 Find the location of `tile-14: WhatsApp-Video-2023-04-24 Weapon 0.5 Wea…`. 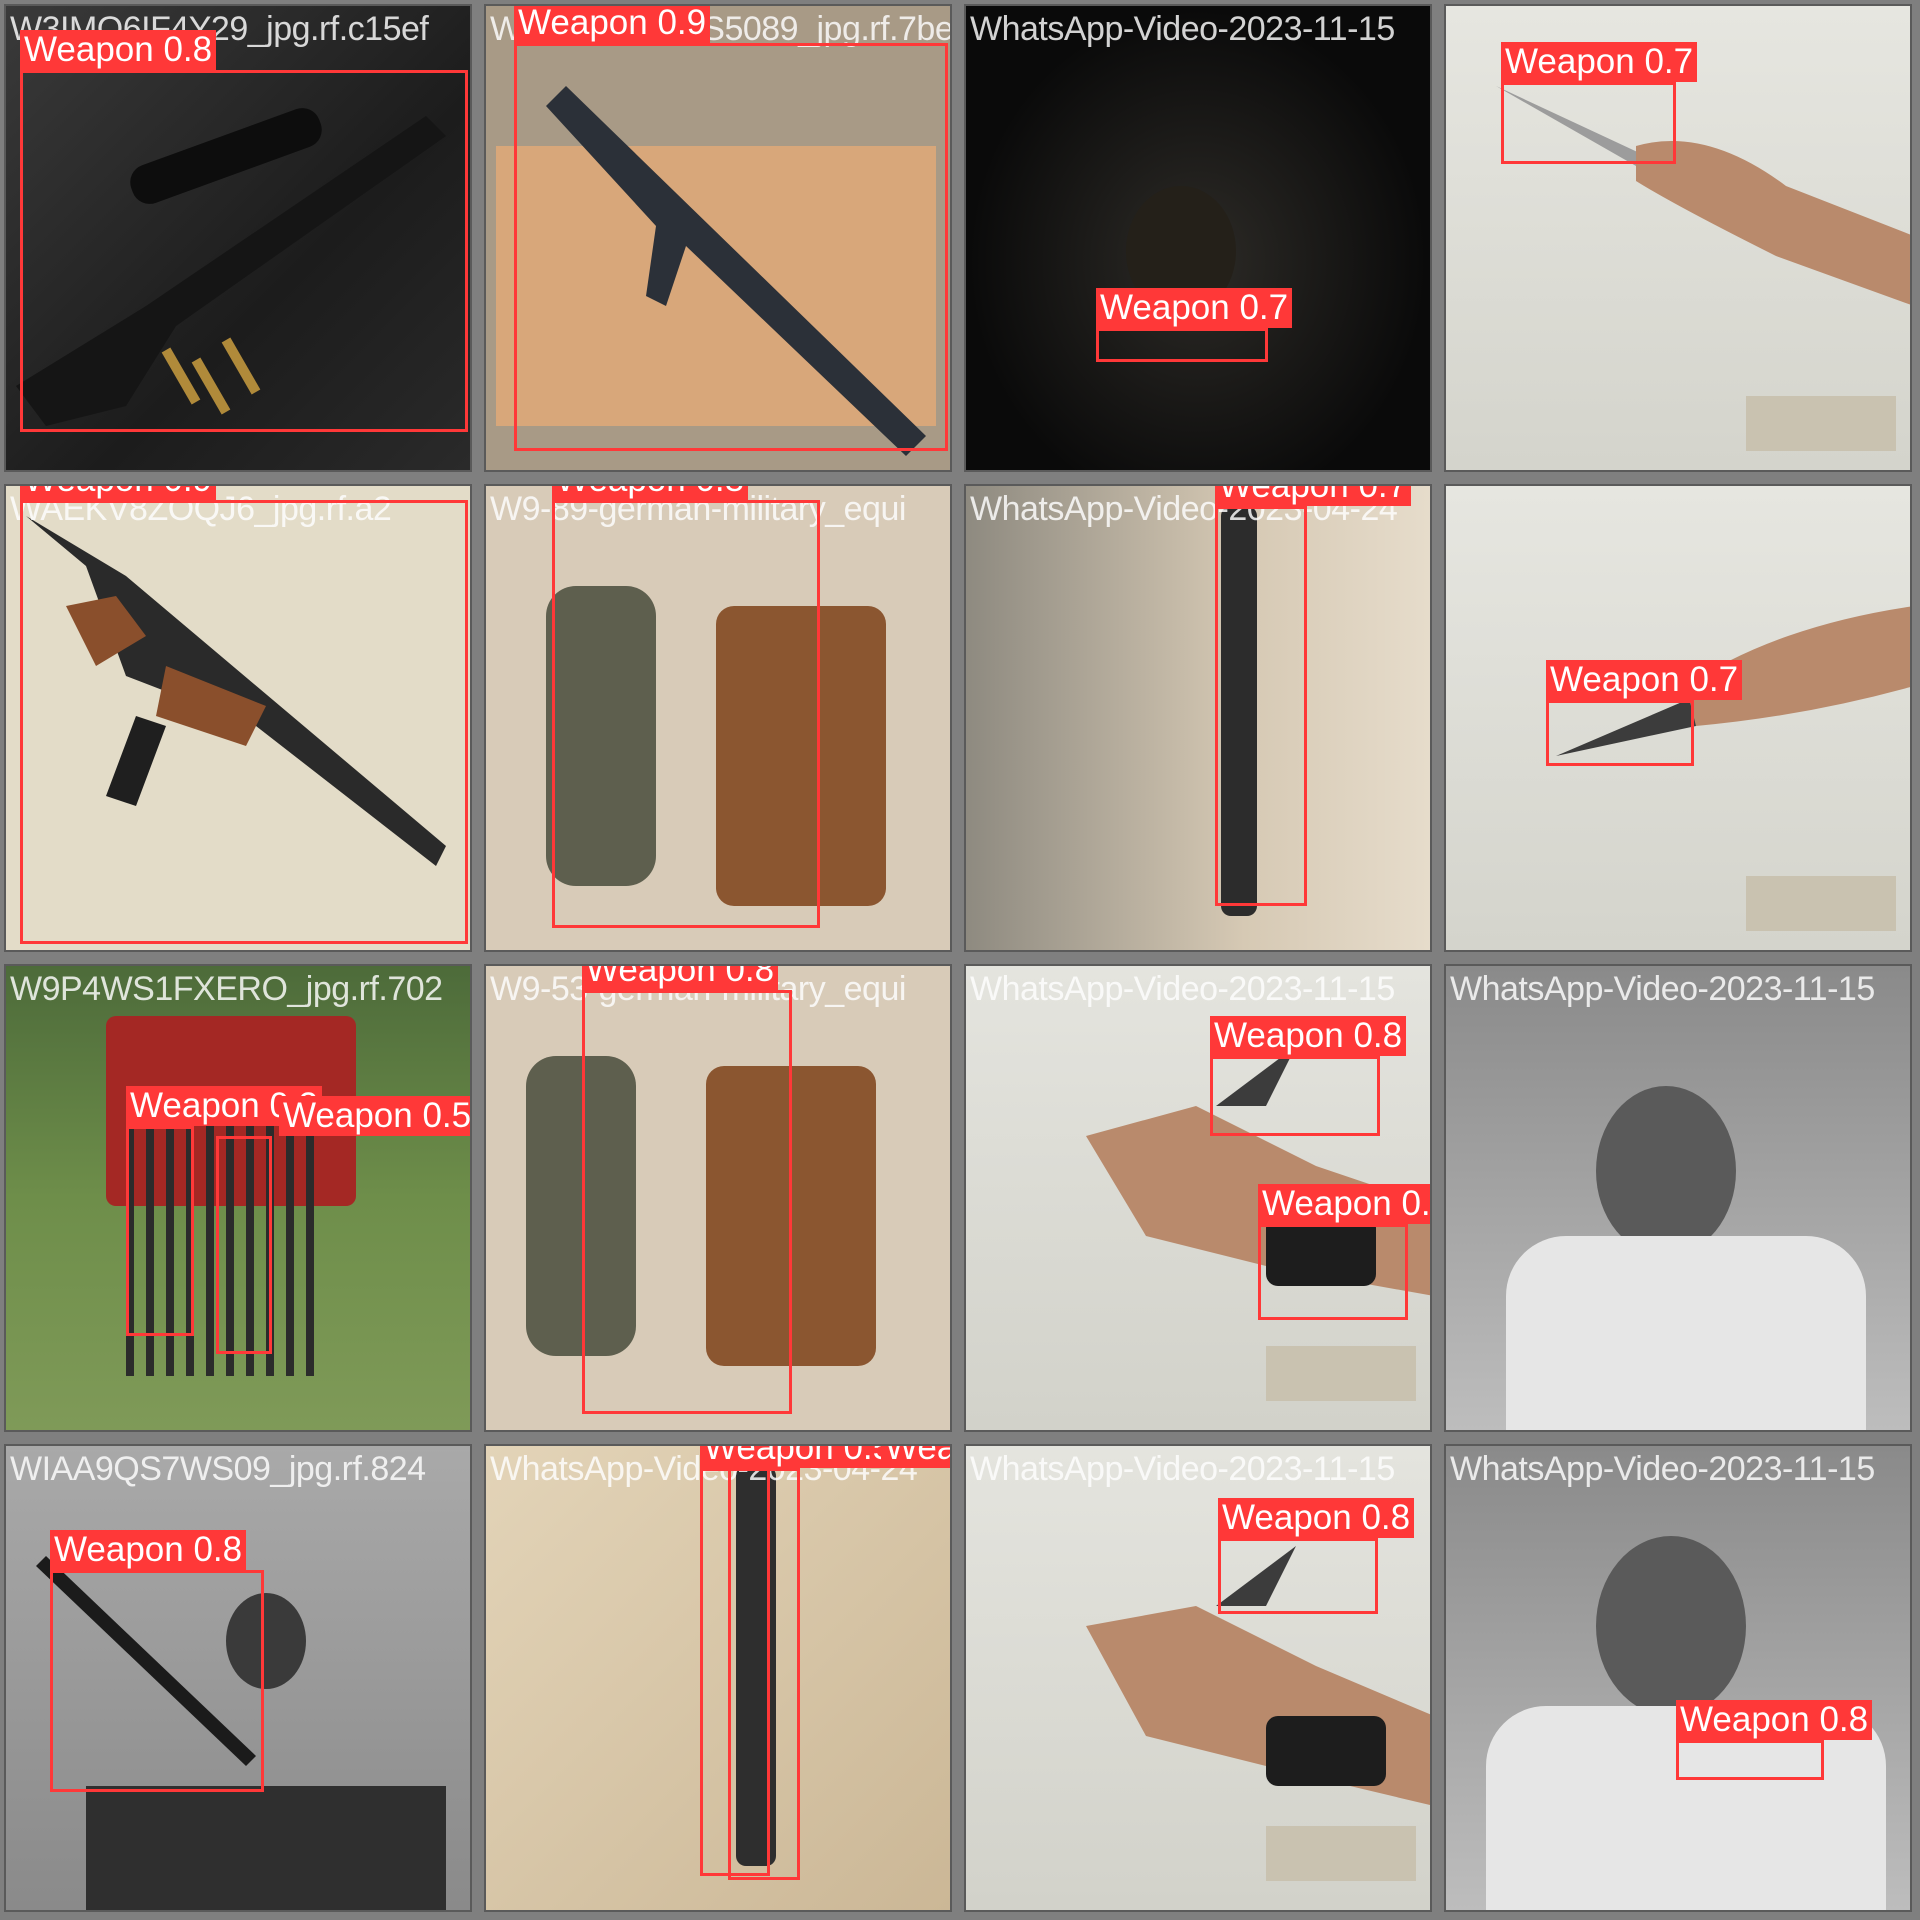

tile-14: WhatsApp-Video-2023-04-24 Weapon 0.5 Wea… is located at coordinates (718, 1678).